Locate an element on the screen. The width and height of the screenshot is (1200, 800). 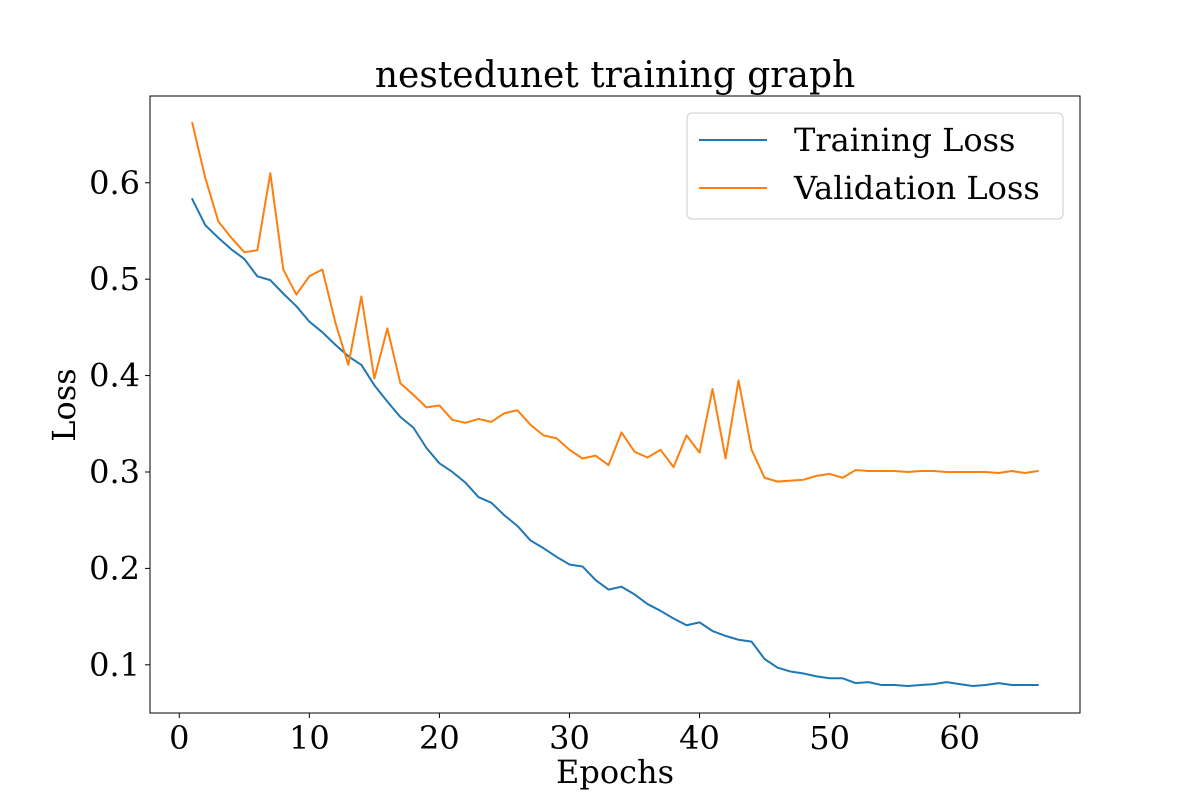
x-tick-label: 50 is located at coordinates (829, 738).